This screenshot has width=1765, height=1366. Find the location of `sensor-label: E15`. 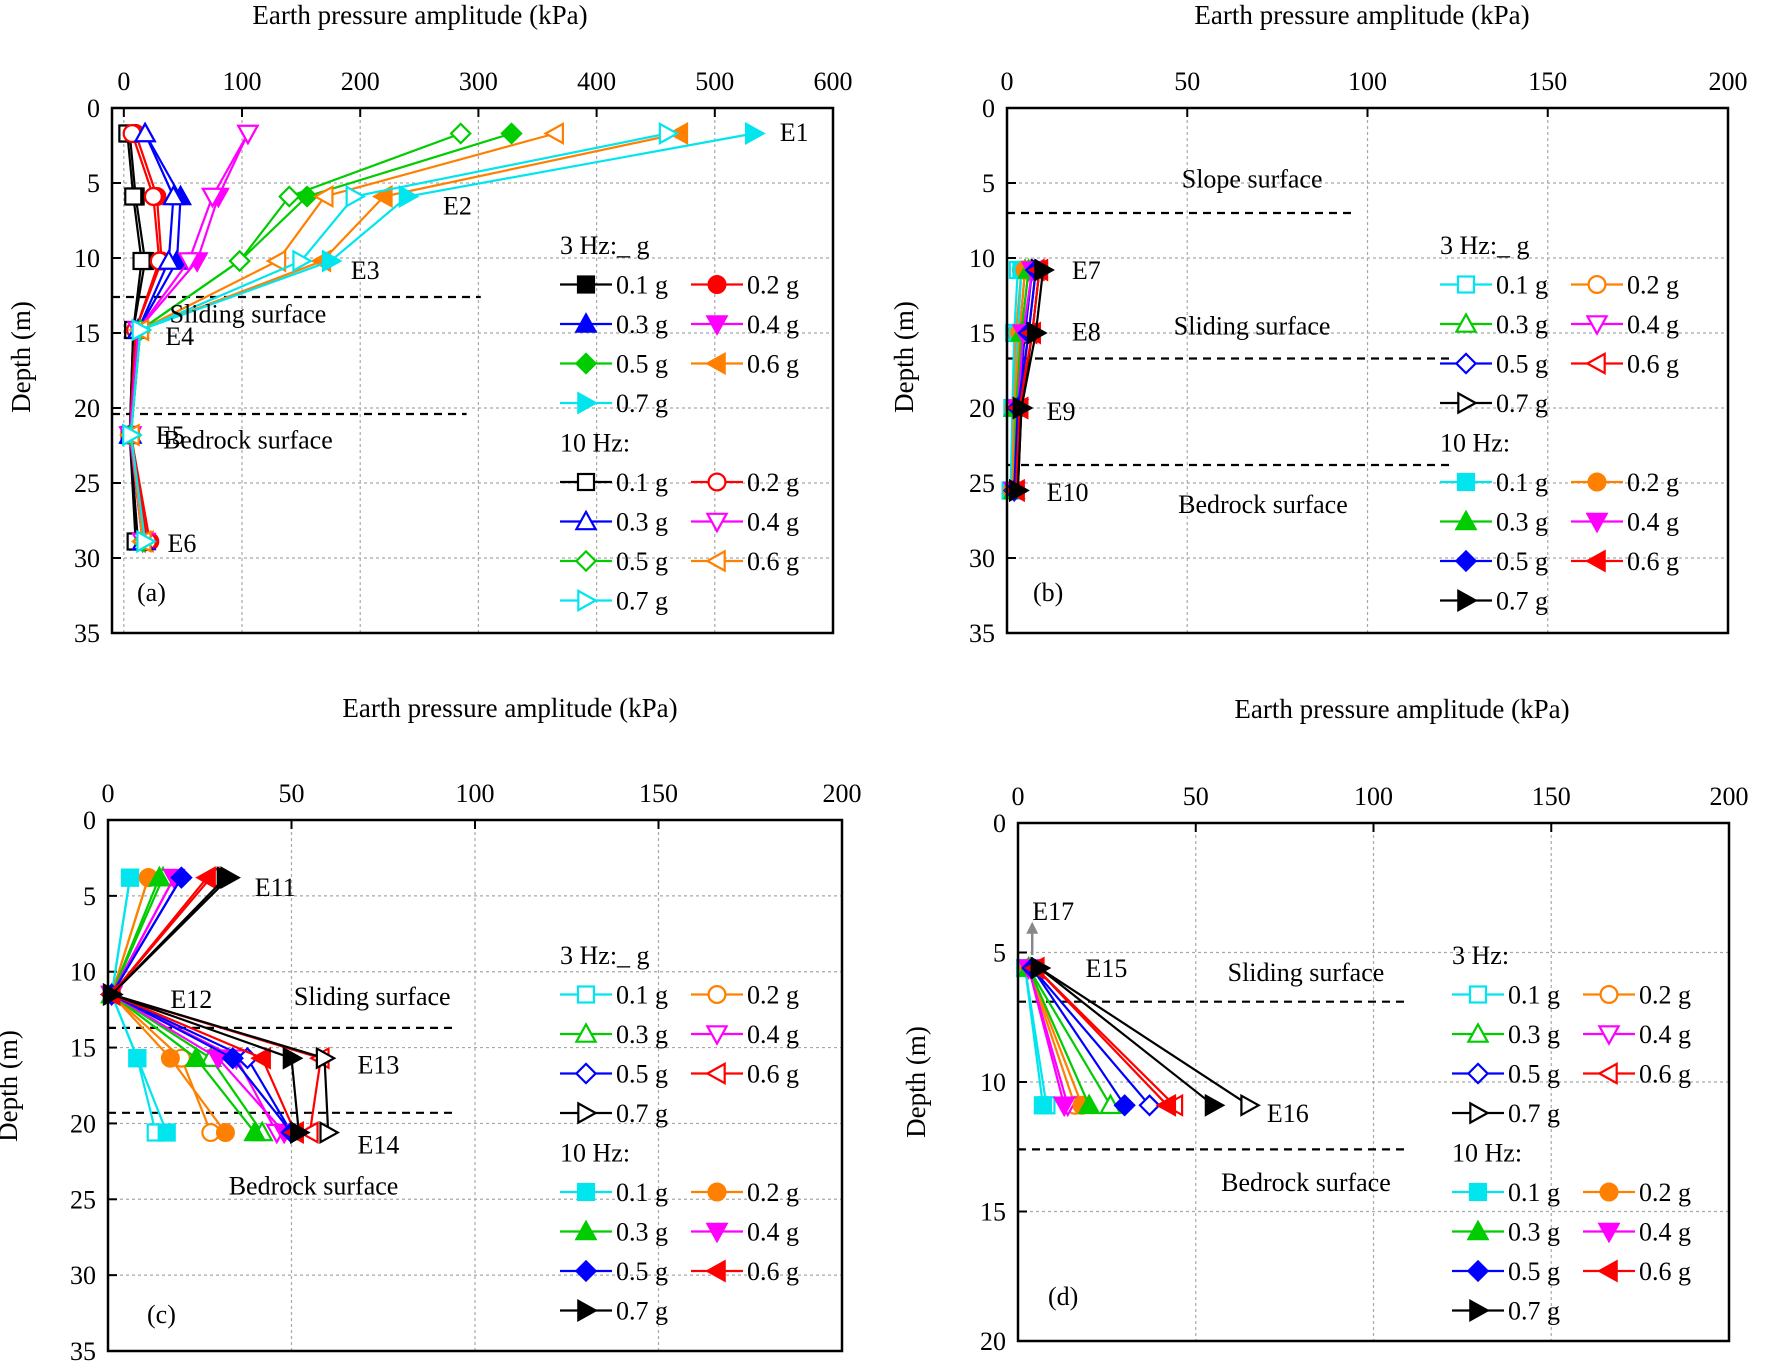

sensor-label: E15 is located at coordinates (1107, 968).